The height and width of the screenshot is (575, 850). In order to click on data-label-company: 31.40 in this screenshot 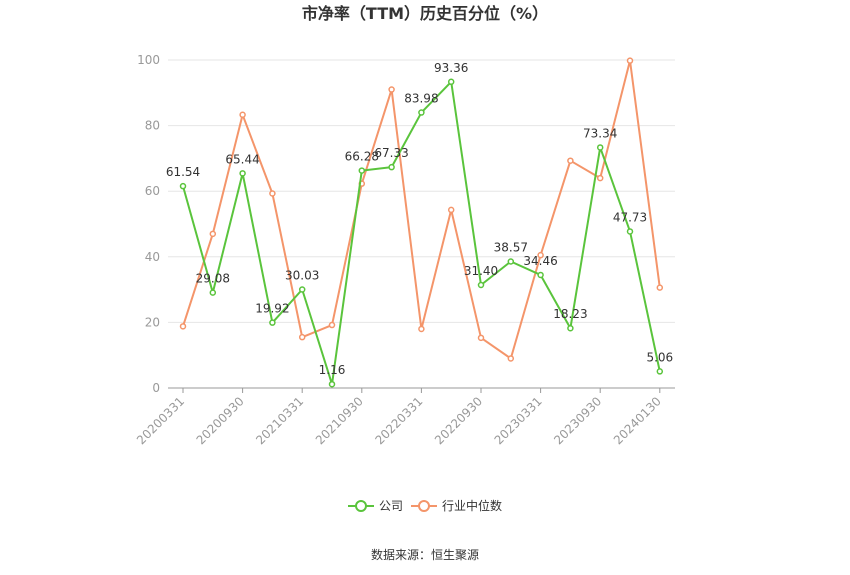, I will do `click(481, 271)`.